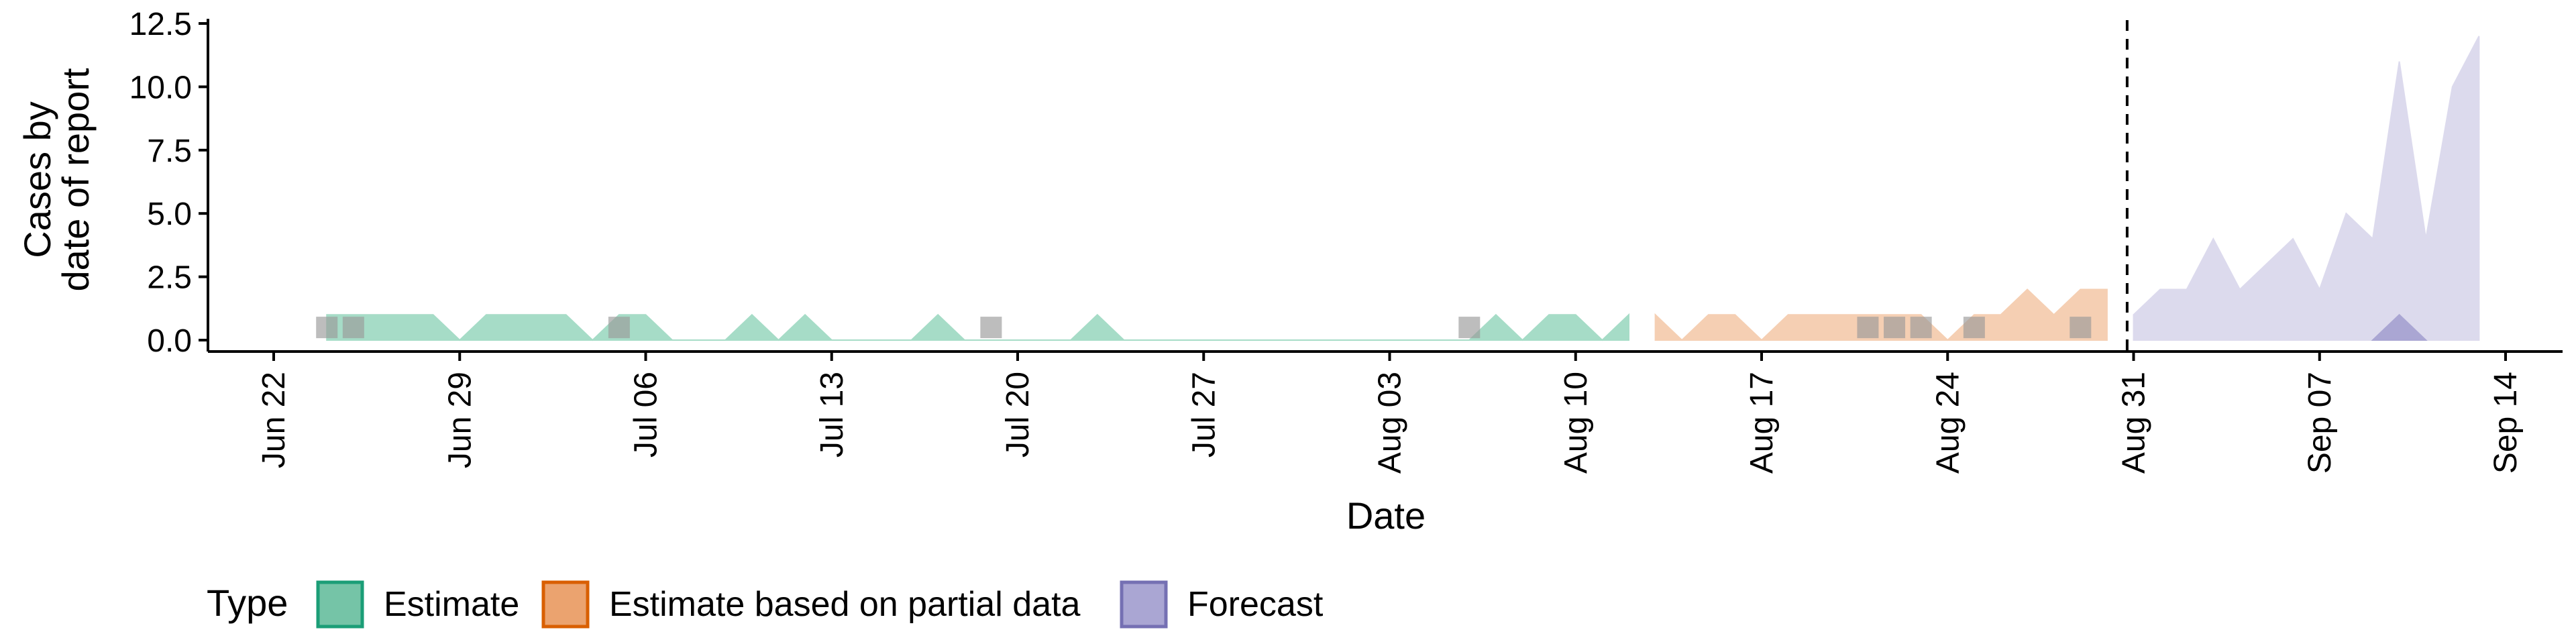  Describe the element at coordinates (2506, 423) in the screenshot. I see `x-tick-label: Sep 14` at that location.